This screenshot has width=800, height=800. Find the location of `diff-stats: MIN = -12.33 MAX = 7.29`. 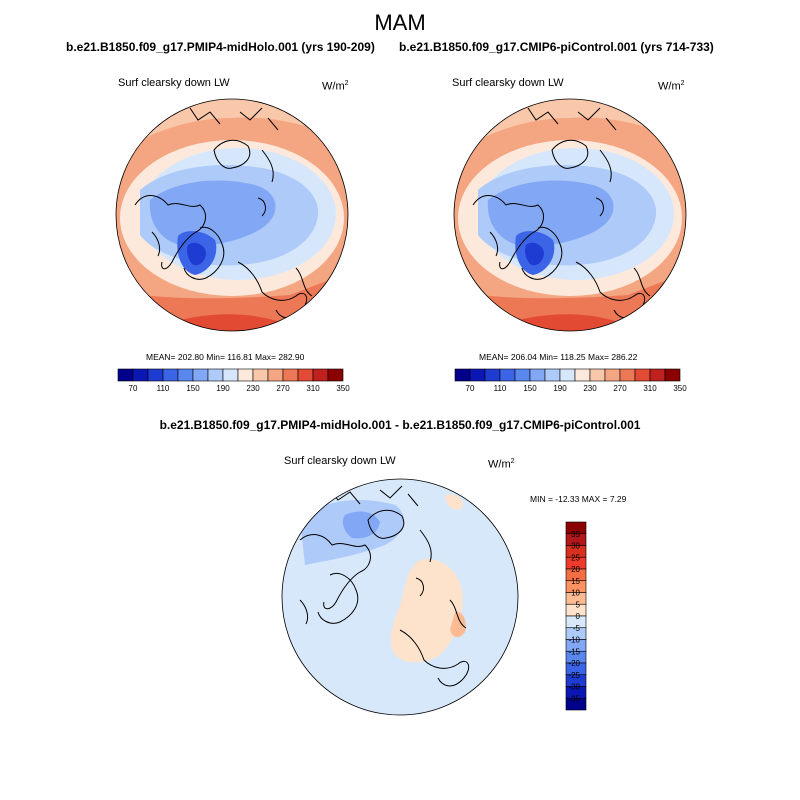

diff-stats: MIN = -12.33 MAX = 7.29 is located at coordinates (578, 499).